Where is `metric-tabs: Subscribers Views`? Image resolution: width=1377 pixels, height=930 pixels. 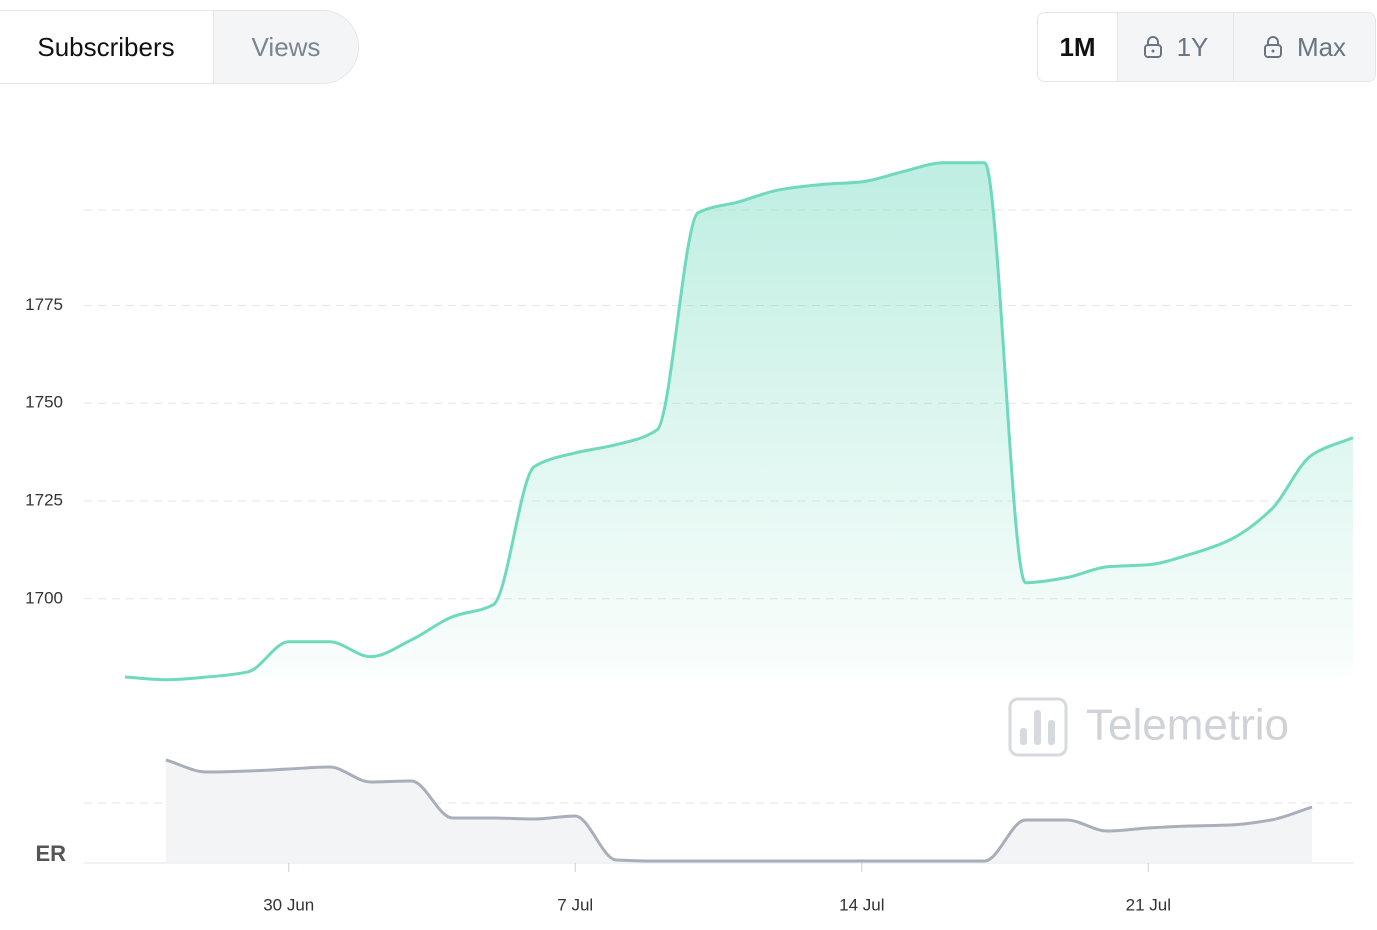
metric-tabs: Subscribers Views is located at coordinates (179, 47).